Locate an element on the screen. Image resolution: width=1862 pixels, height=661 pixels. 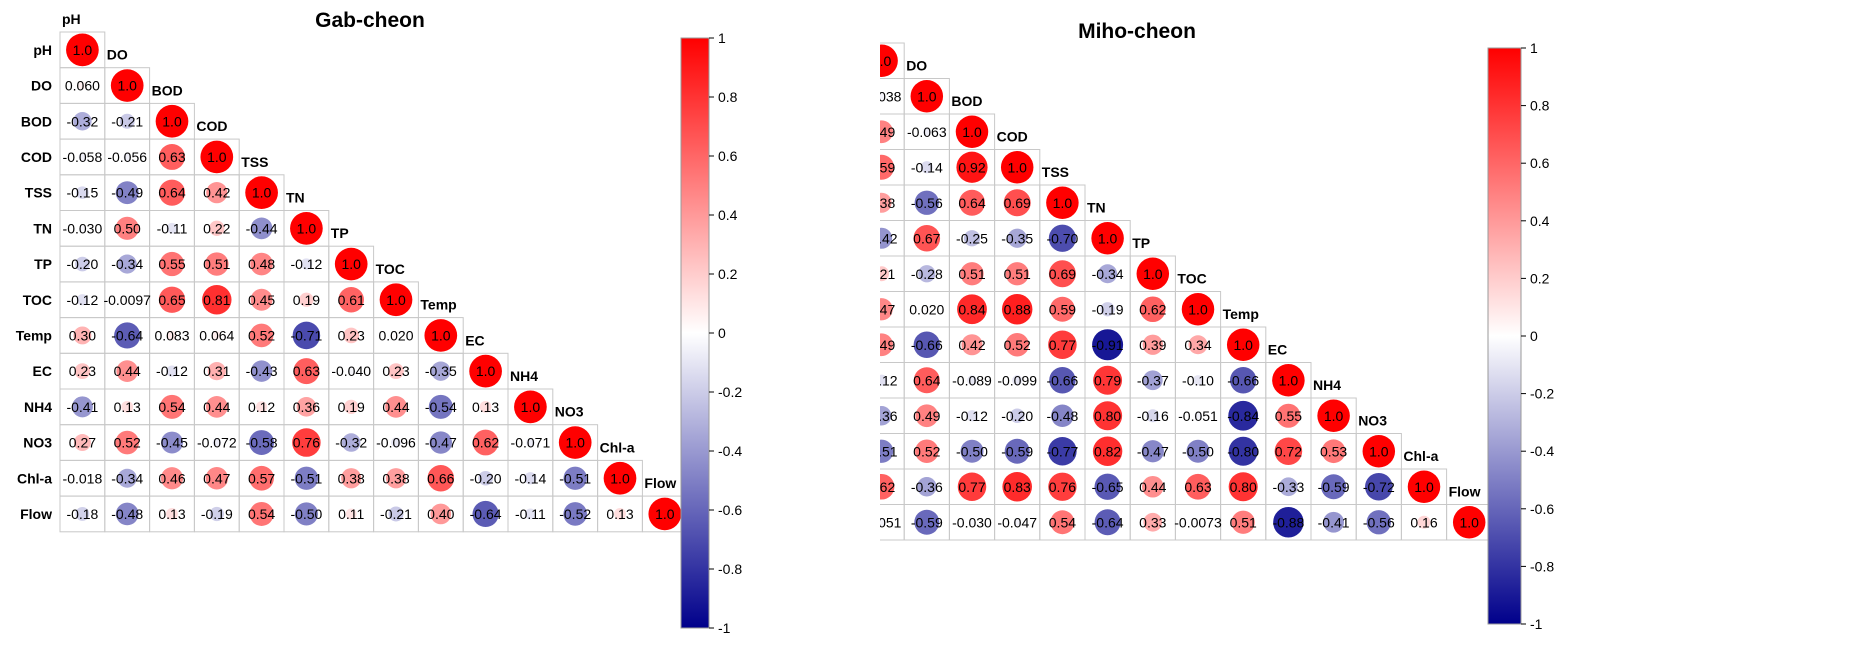
corr-value-ec-ph: 0.23 is located at coordinates (82, 371).